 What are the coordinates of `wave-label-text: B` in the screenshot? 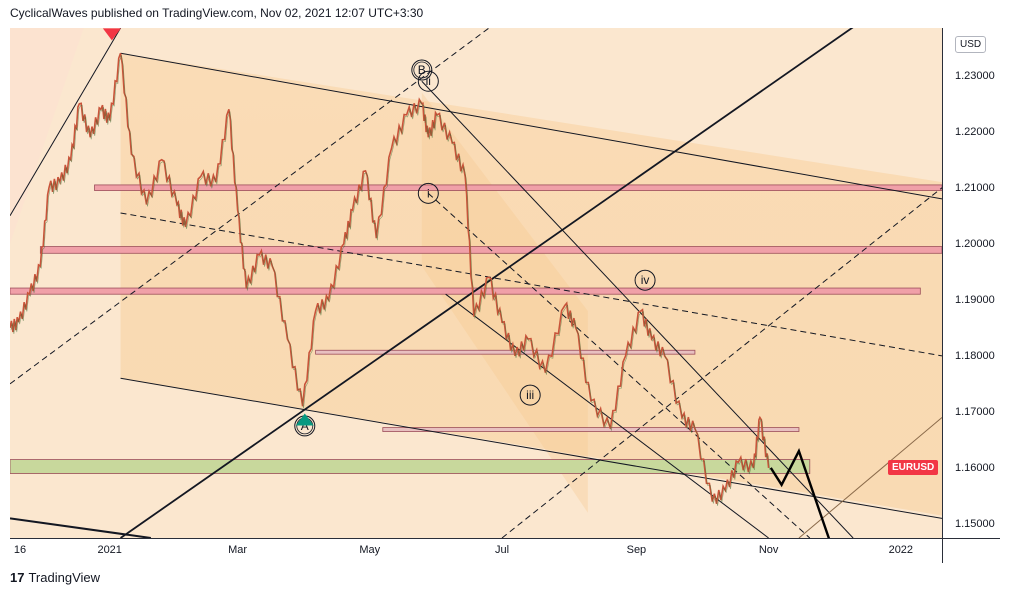 It's located at (422, 70).